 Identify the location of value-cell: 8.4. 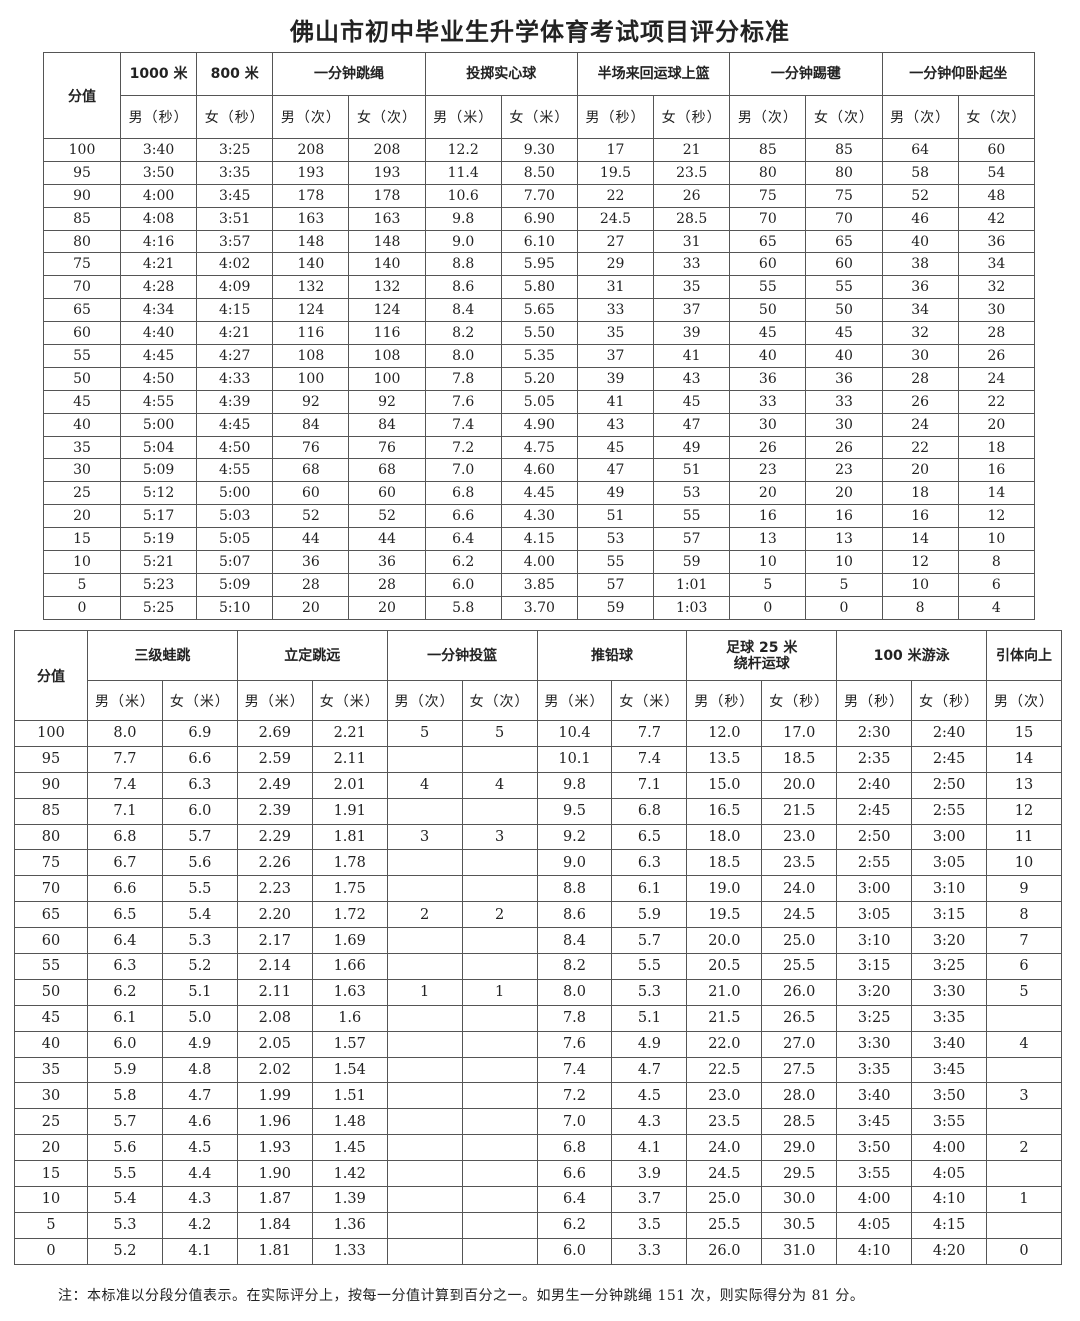
(463, 310).